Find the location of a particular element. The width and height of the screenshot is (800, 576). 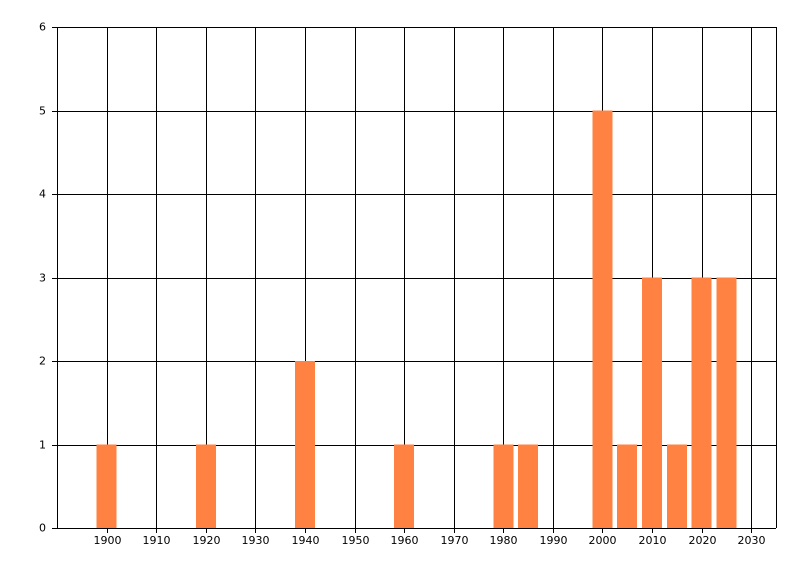

y-tick-label: 1 is located at coordinates (42, 445).